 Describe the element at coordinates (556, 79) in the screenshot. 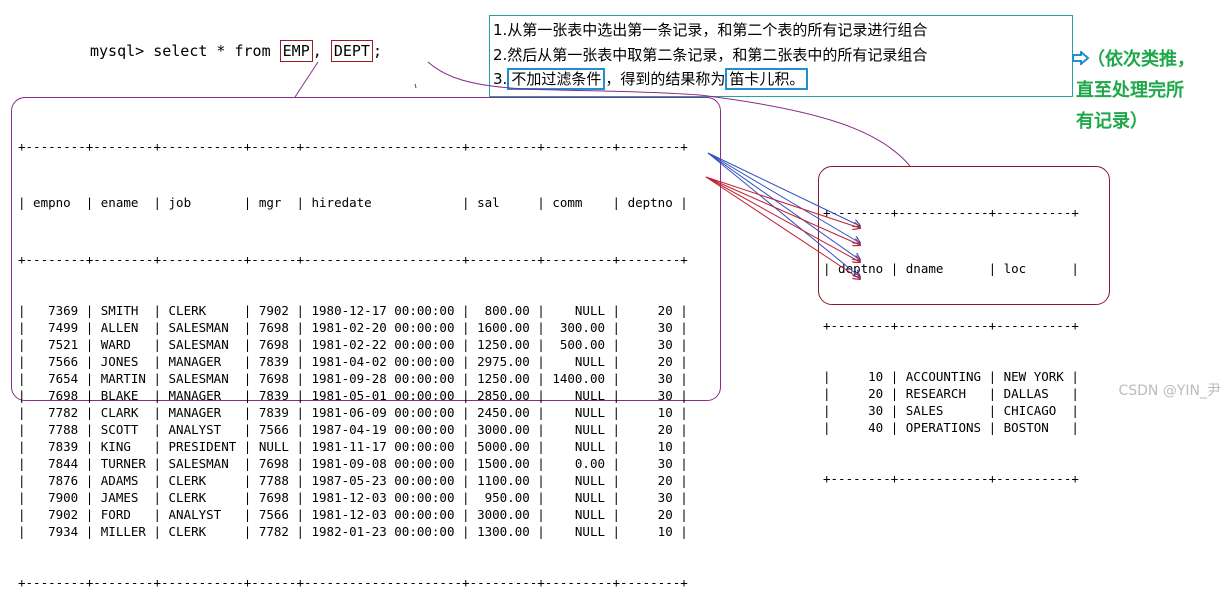

I see `no-filter-highlight: 不加过滤条件` at that location.